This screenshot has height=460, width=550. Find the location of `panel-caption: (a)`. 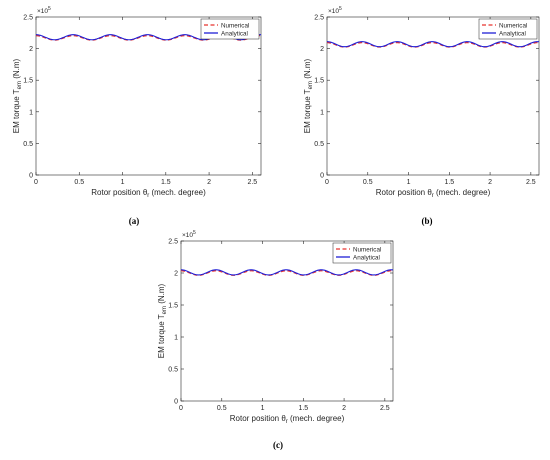

panel-caption: (a) is located at coordinates (134, 221).